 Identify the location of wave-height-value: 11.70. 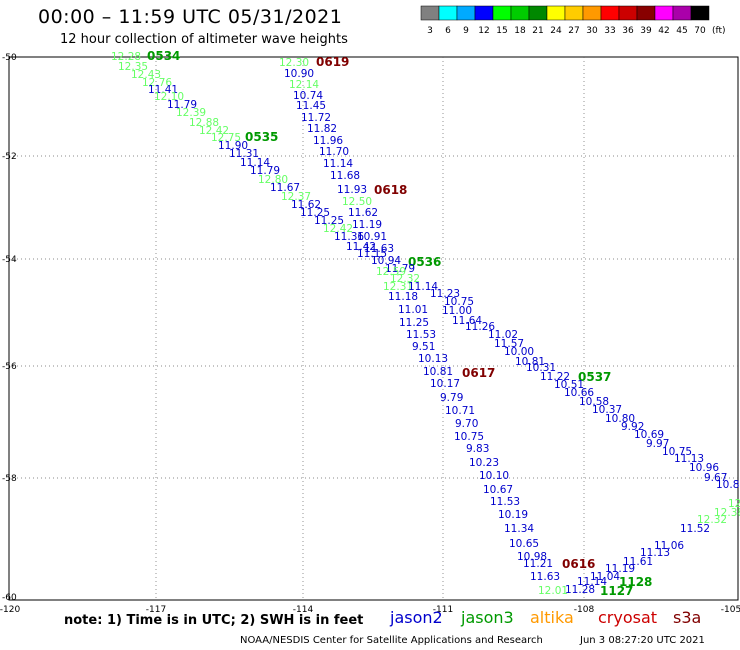
(334, 152).